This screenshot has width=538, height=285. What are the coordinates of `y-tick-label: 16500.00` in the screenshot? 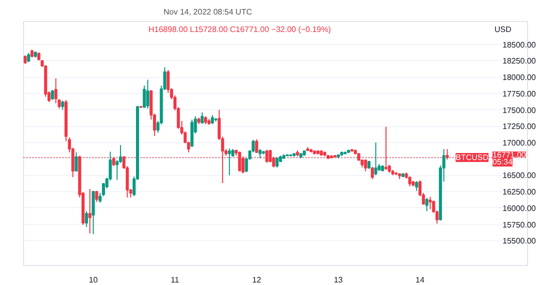 It's located at (519, 175).